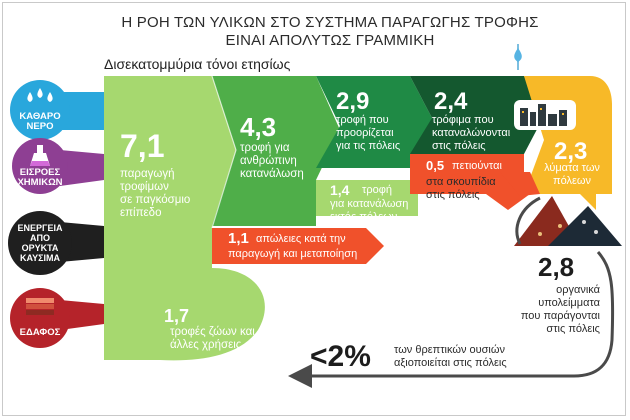 The width and height of the screenshot is (630, 420). What do you see at coordinates (82, 242) in the screenshot?
I see `energy-input-arrow` at bounding box center [82, 242].